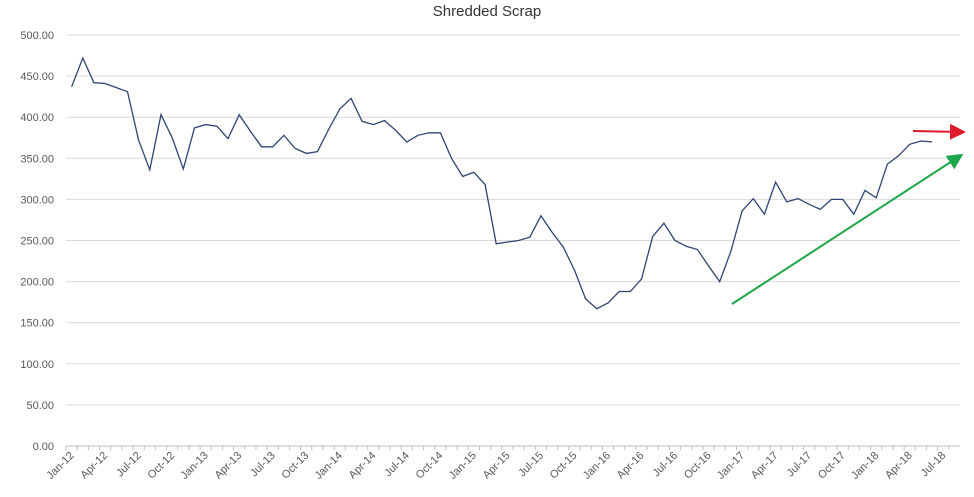 The image size is (974, 497). Describe the element at coordinates (430, 466) in the screenshot. I see `x-tick-label: Oct-14` at that location.